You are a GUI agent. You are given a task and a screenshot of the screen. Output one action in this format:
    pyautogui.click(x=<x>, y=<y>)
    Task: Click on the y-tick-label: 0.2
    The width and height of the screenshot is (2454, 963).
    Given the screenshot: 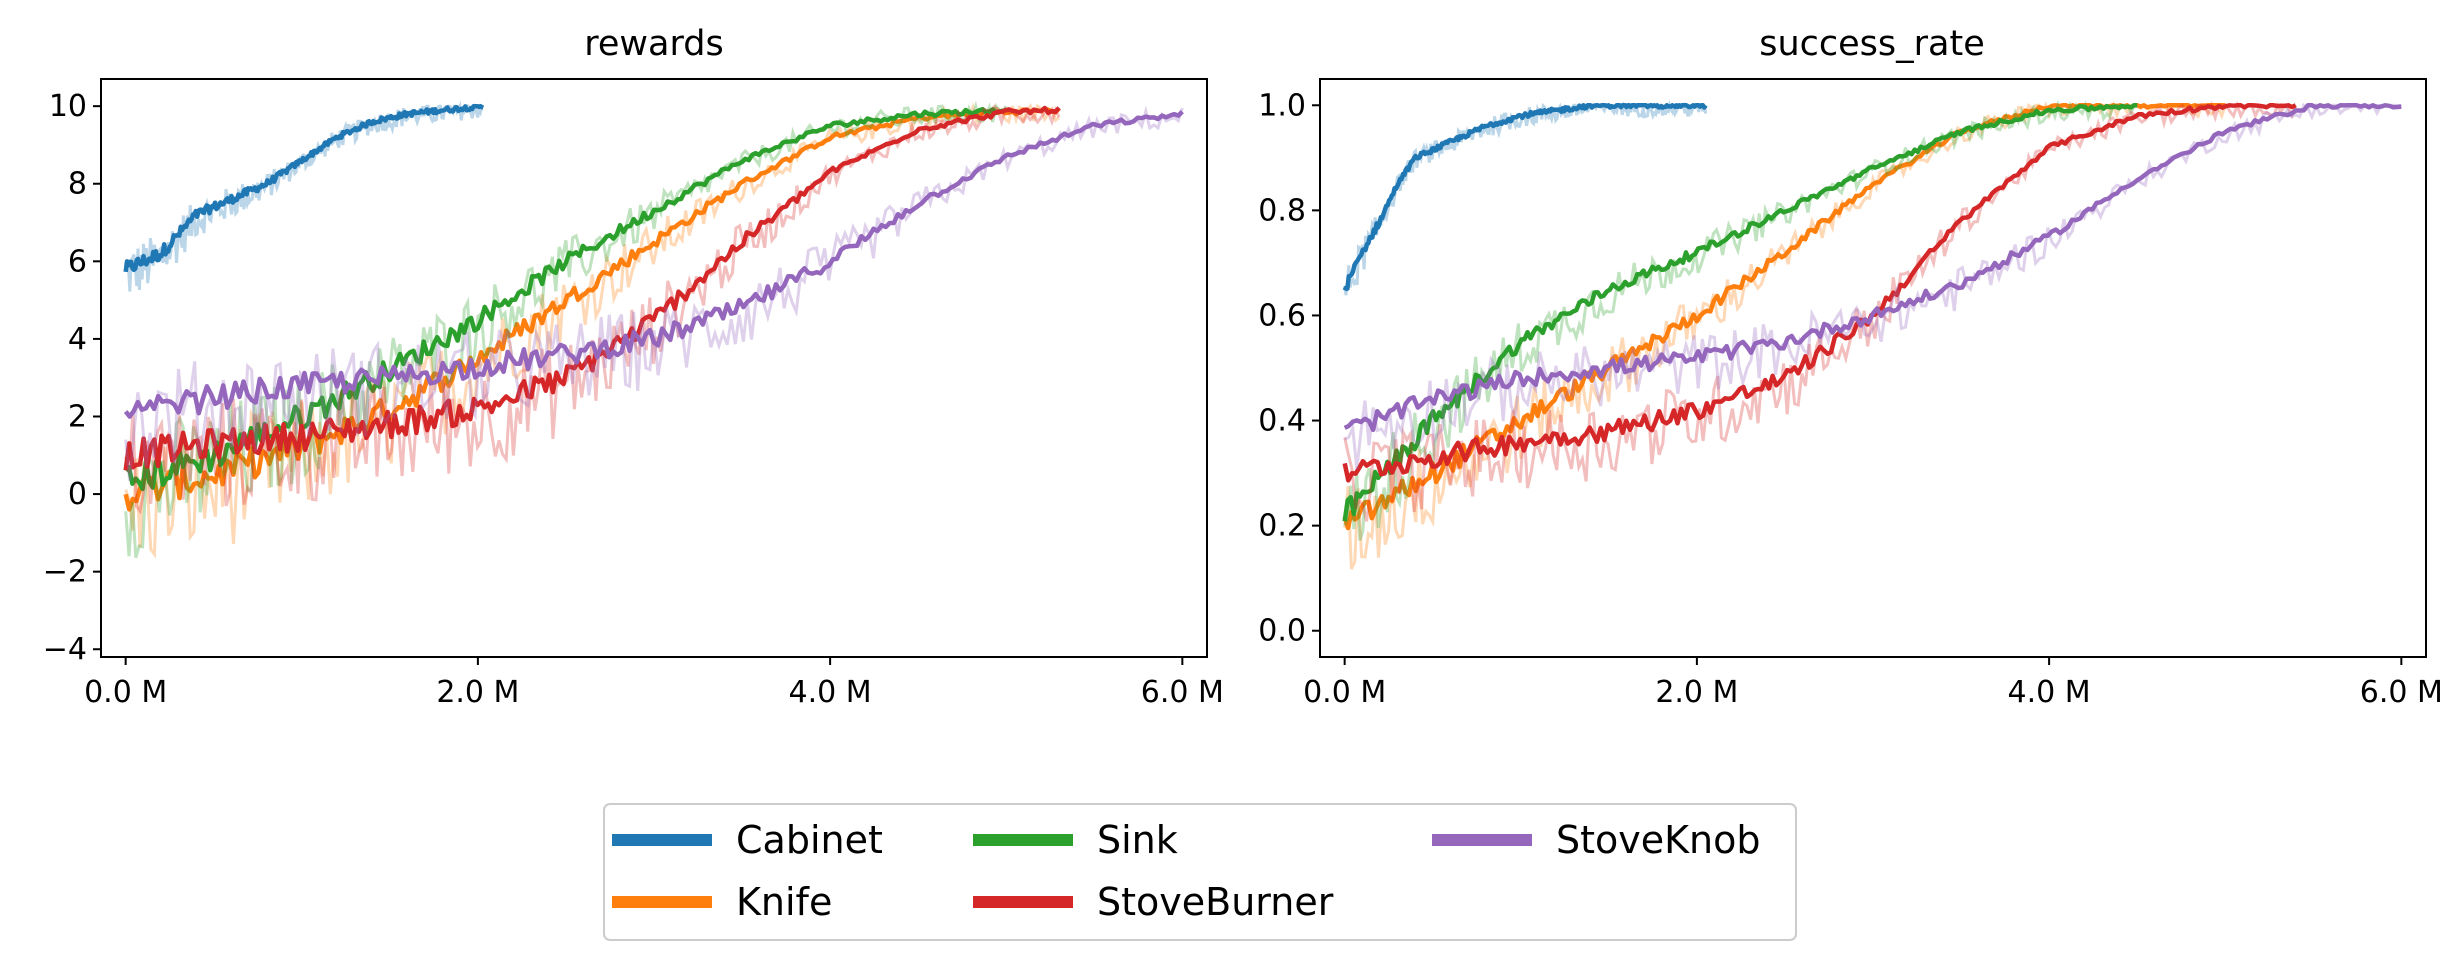 What is the action you would take?
    pyautogui.click(x=1282, y=526)
    